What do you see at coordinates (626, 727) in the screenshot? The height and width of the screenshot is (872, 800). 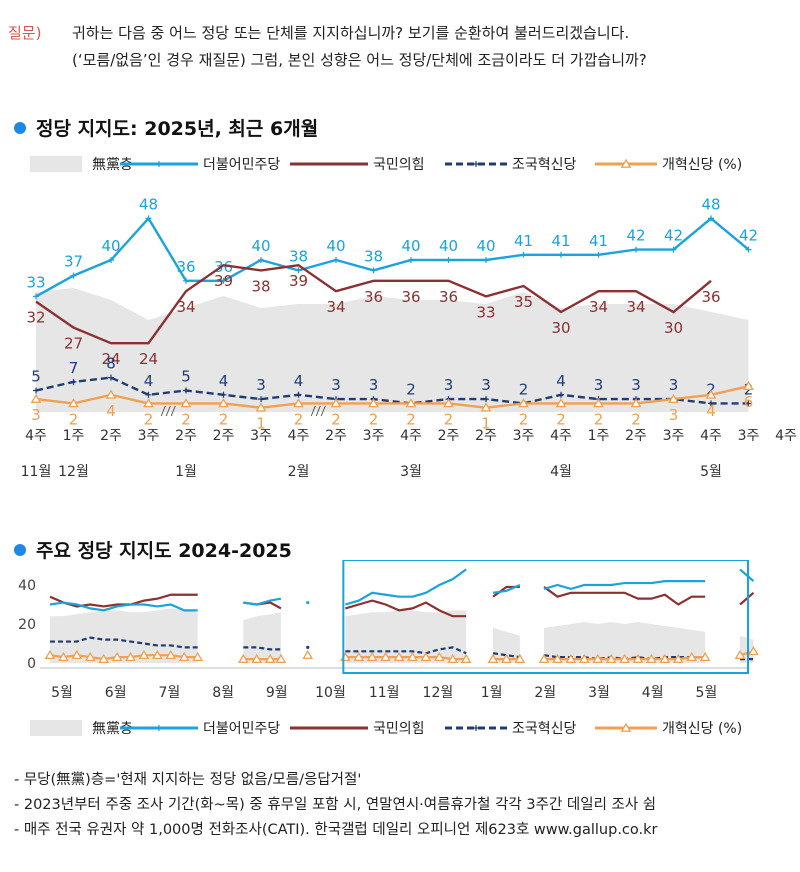 I see `chart2-legend-marker-reform` at bounding box center [626, 727].